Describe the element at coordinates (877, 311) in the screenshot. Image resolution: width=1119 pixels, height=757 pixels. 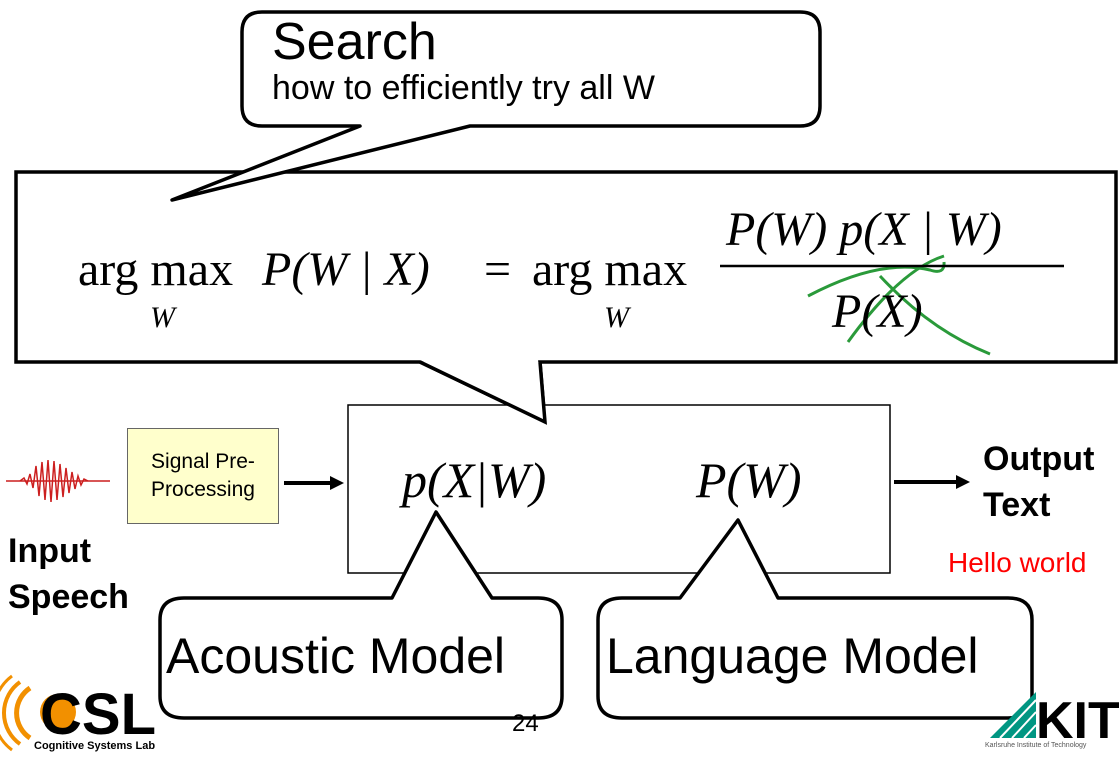
I see `fraction-denominator: P(X)` at that location.